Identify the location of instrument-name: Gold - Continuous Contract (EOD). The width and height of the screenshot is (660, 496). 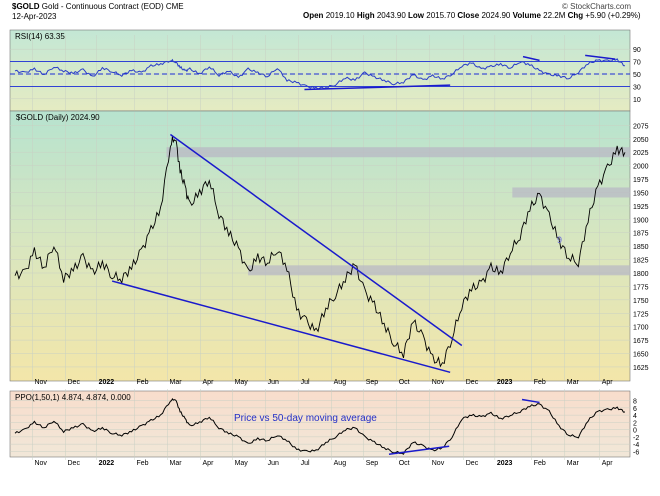
(102, 6).